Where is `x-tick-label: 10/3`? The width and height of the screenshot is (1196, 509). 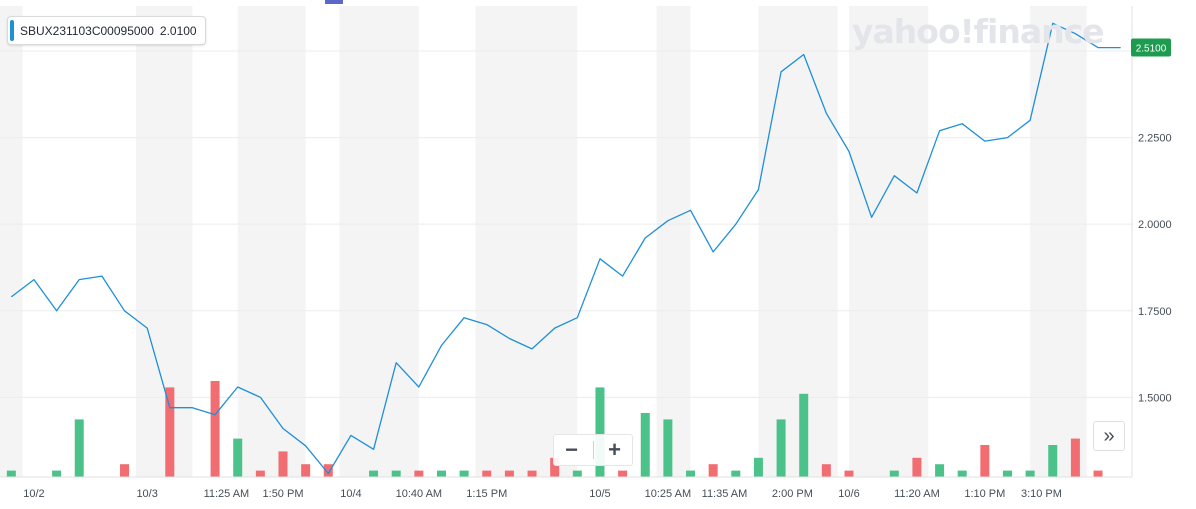 x-tick-label: 10/3 is located at coordinates (146, 494).